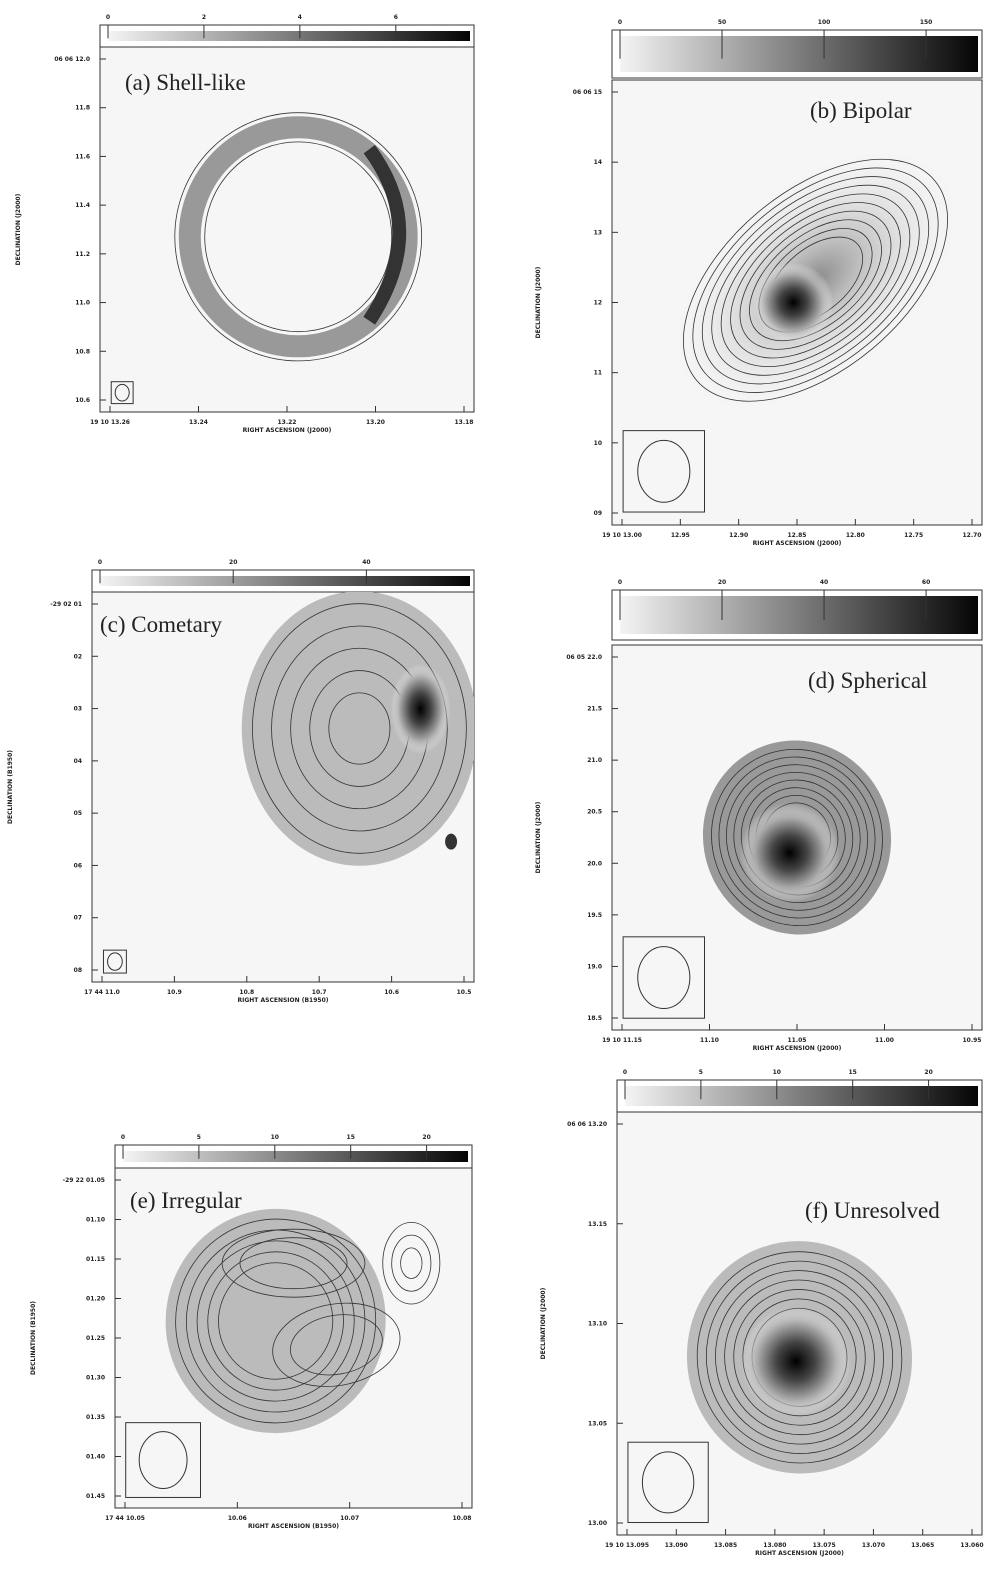 This screenshot has width=995, height=1584. What do you see at coordinates (738, 535) in the screenshot?
I see `x-tick-label: 12.90` at bounding box center [738, 535].